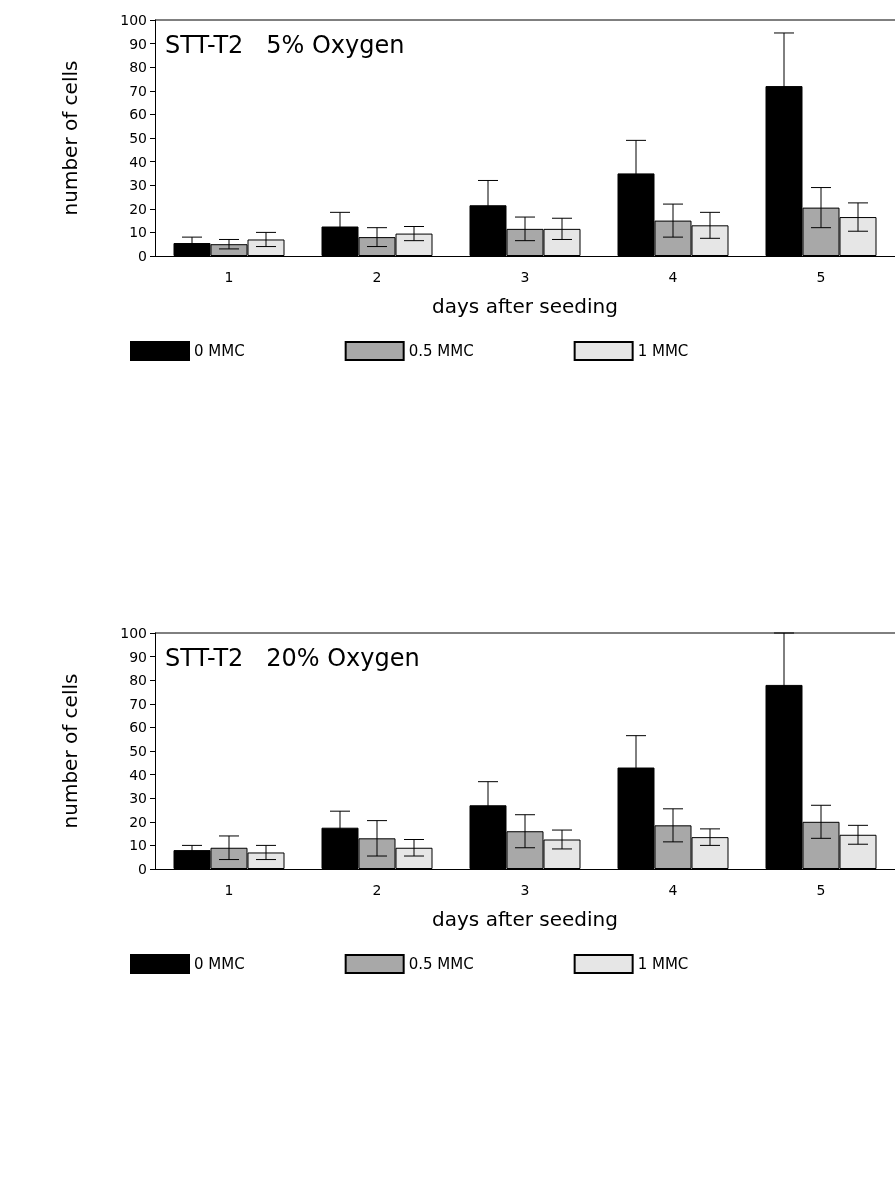  I want to click on text: STT-T2 5% Oxygen, so click(285, 45).